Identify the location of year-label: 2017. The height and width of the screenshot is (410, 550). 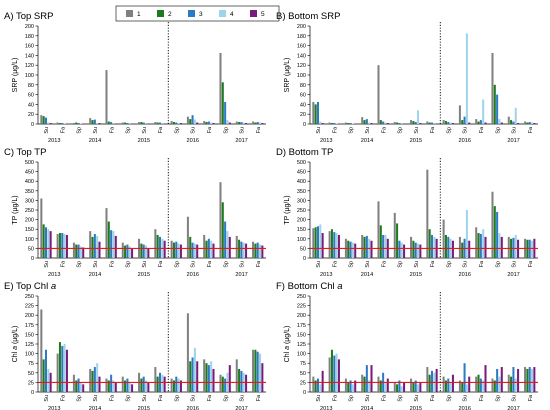
(513, 408).